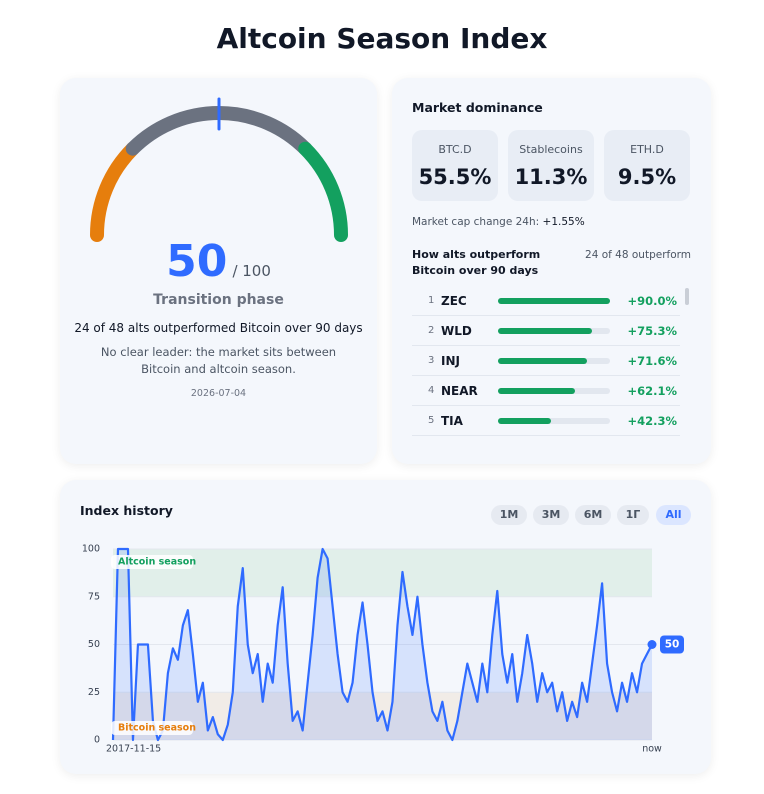 This screenshot has height=794, width=764. What do you see at coordinates (431, 420) in the screenshot?
I see `rank: 5` at bounding box center [431, 420].